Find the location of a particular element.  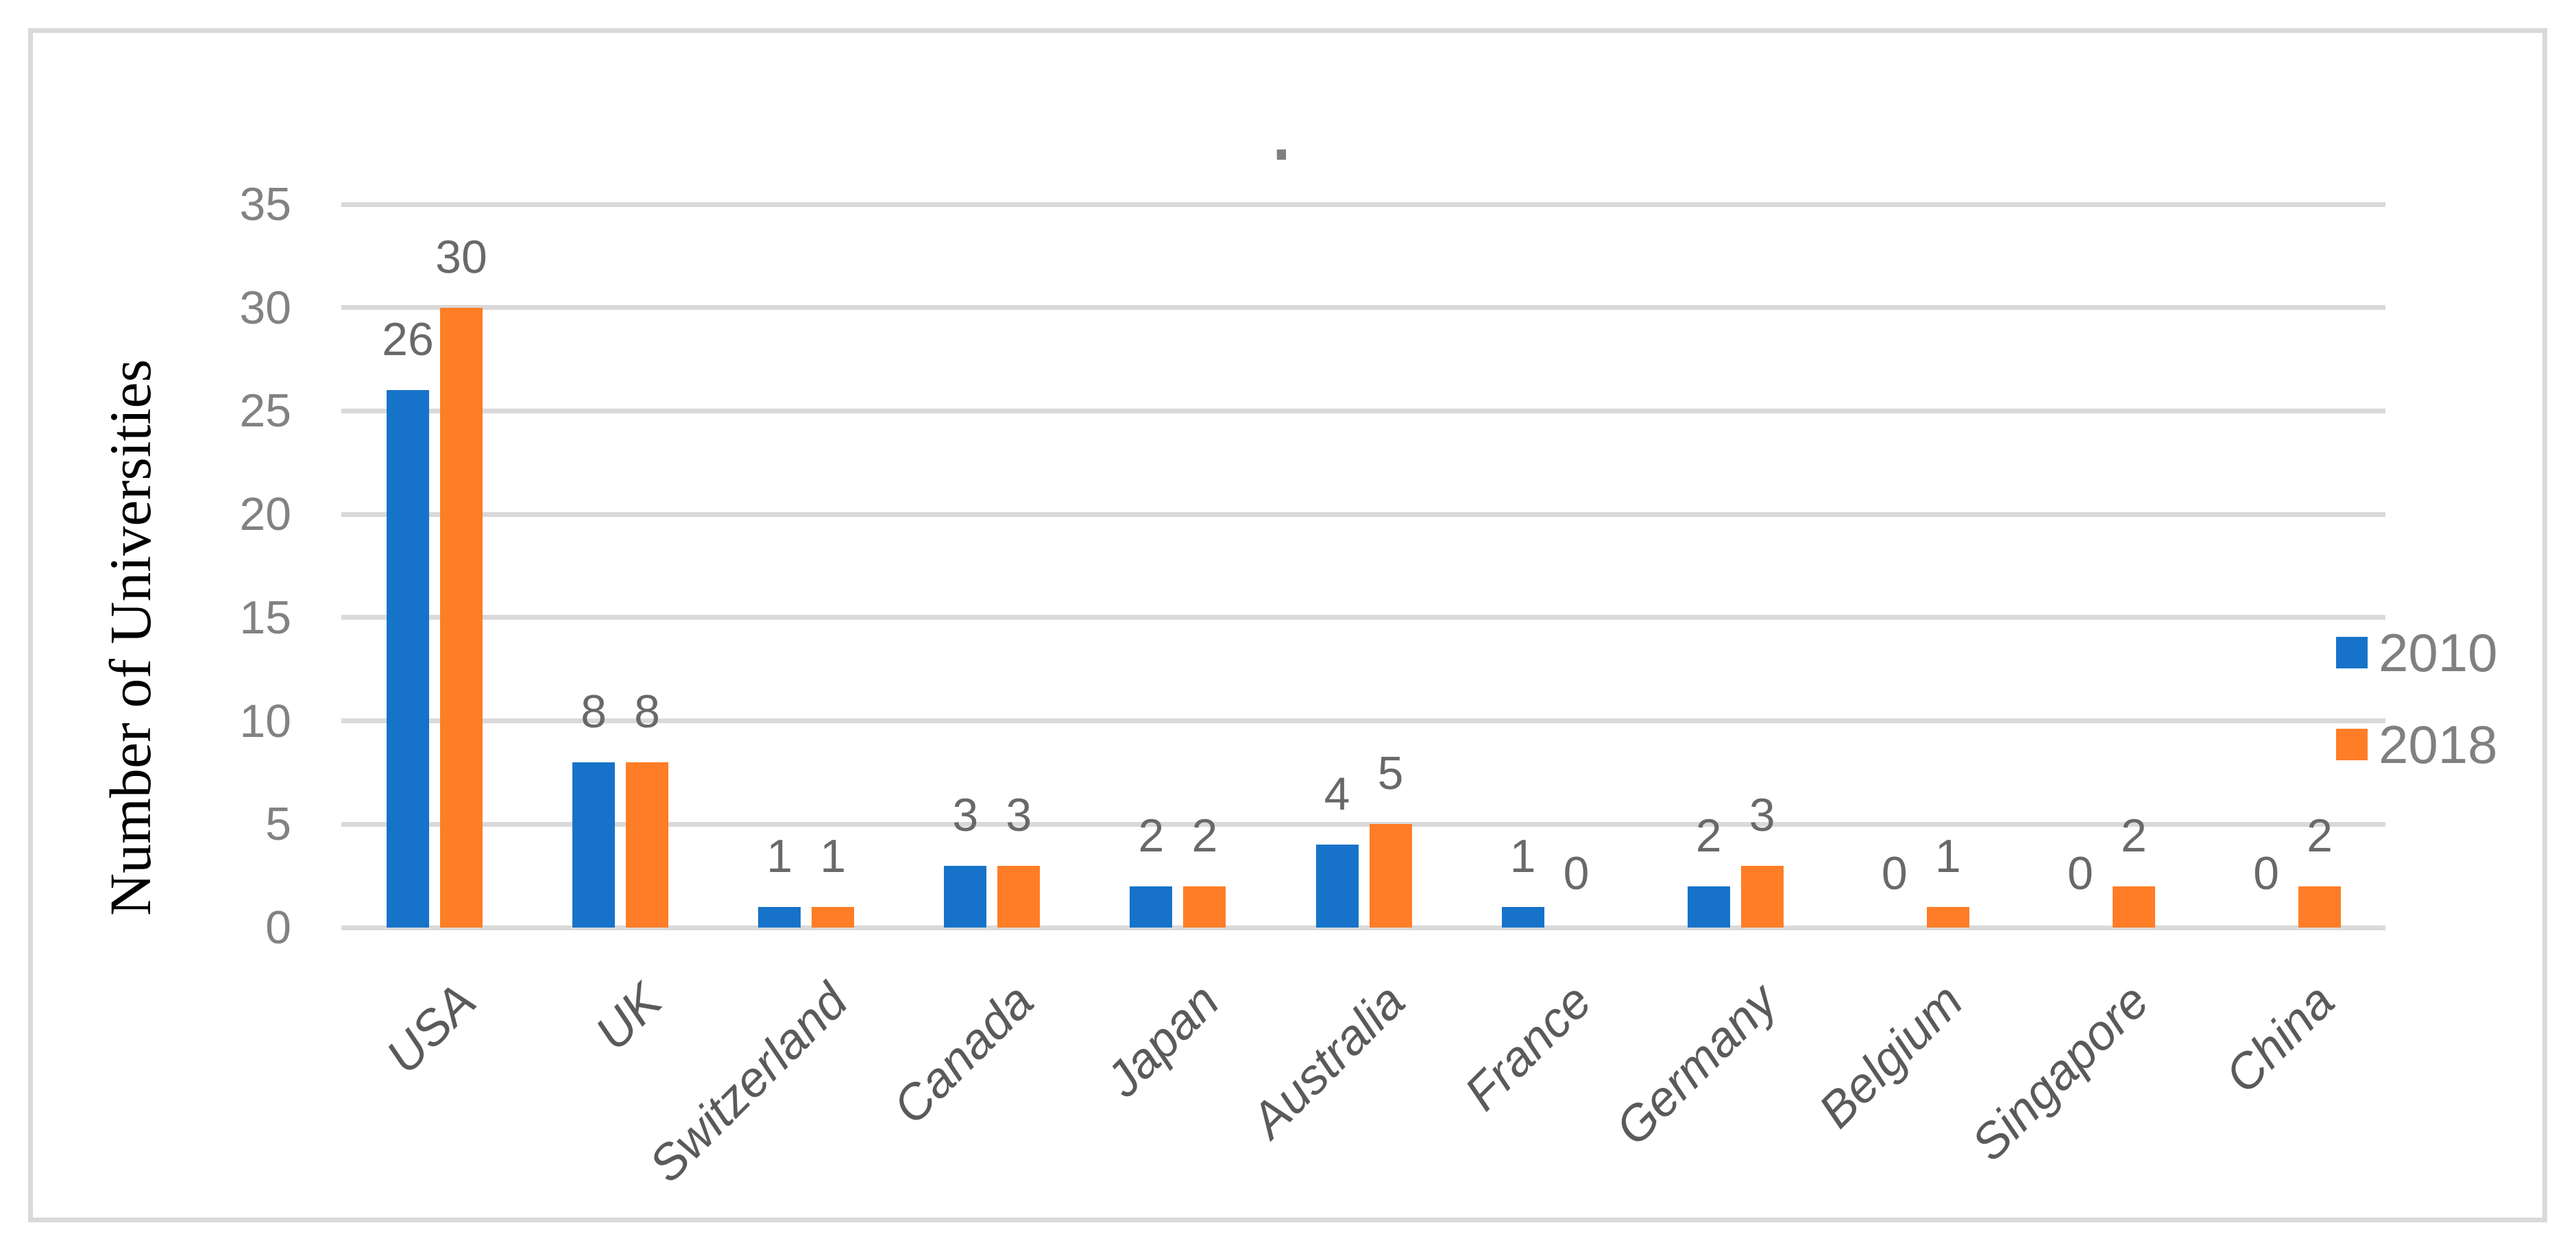

bar-2010-germany is located at coordinates (1708, 907).